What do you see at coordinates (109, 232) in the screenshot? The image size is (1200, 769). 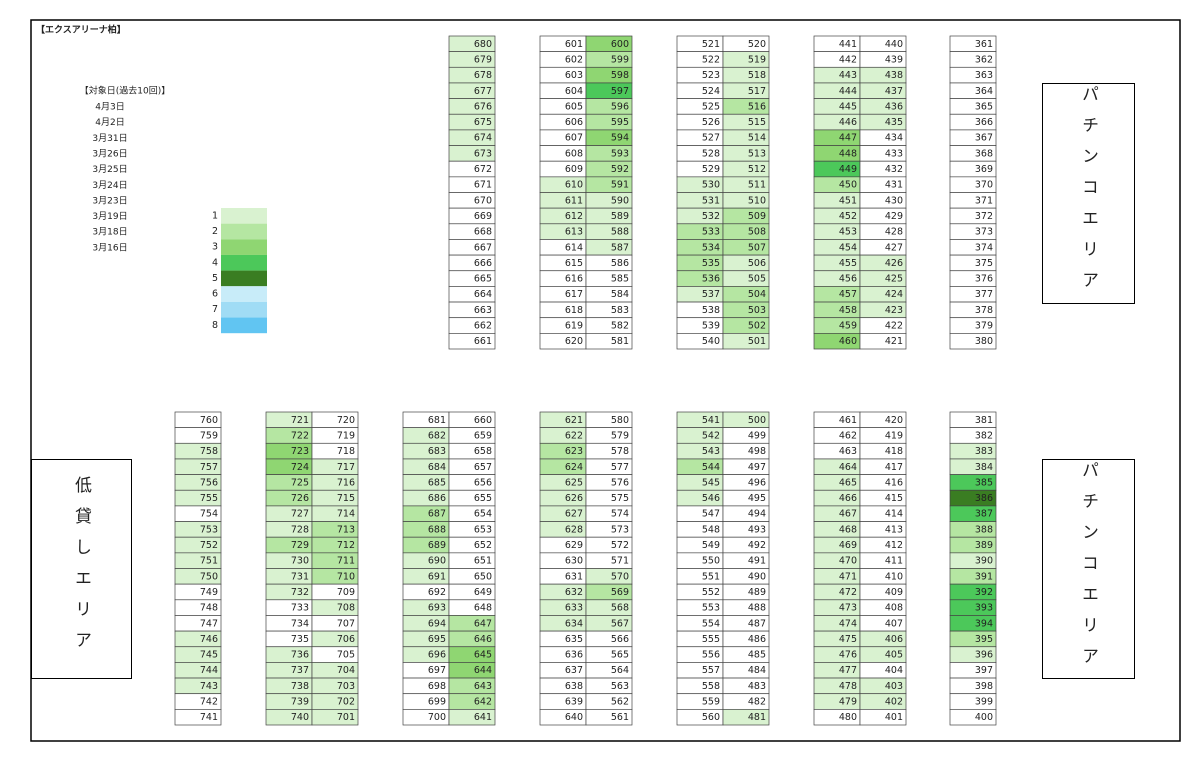 I see `date: 3月18日` at bounding box center [109, 232].